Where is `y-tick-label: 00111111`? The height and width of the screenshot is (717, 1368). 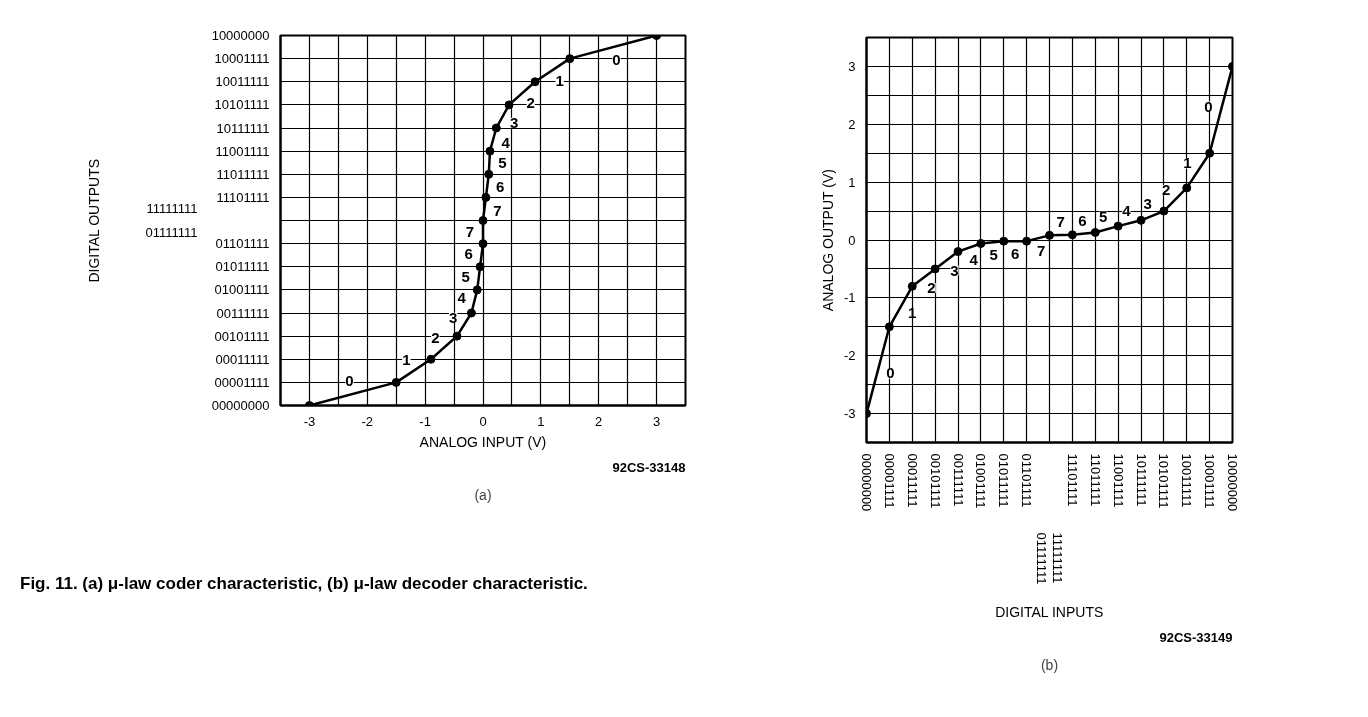
y-tick-label: 00111111 is located at coordinates (243, 313).